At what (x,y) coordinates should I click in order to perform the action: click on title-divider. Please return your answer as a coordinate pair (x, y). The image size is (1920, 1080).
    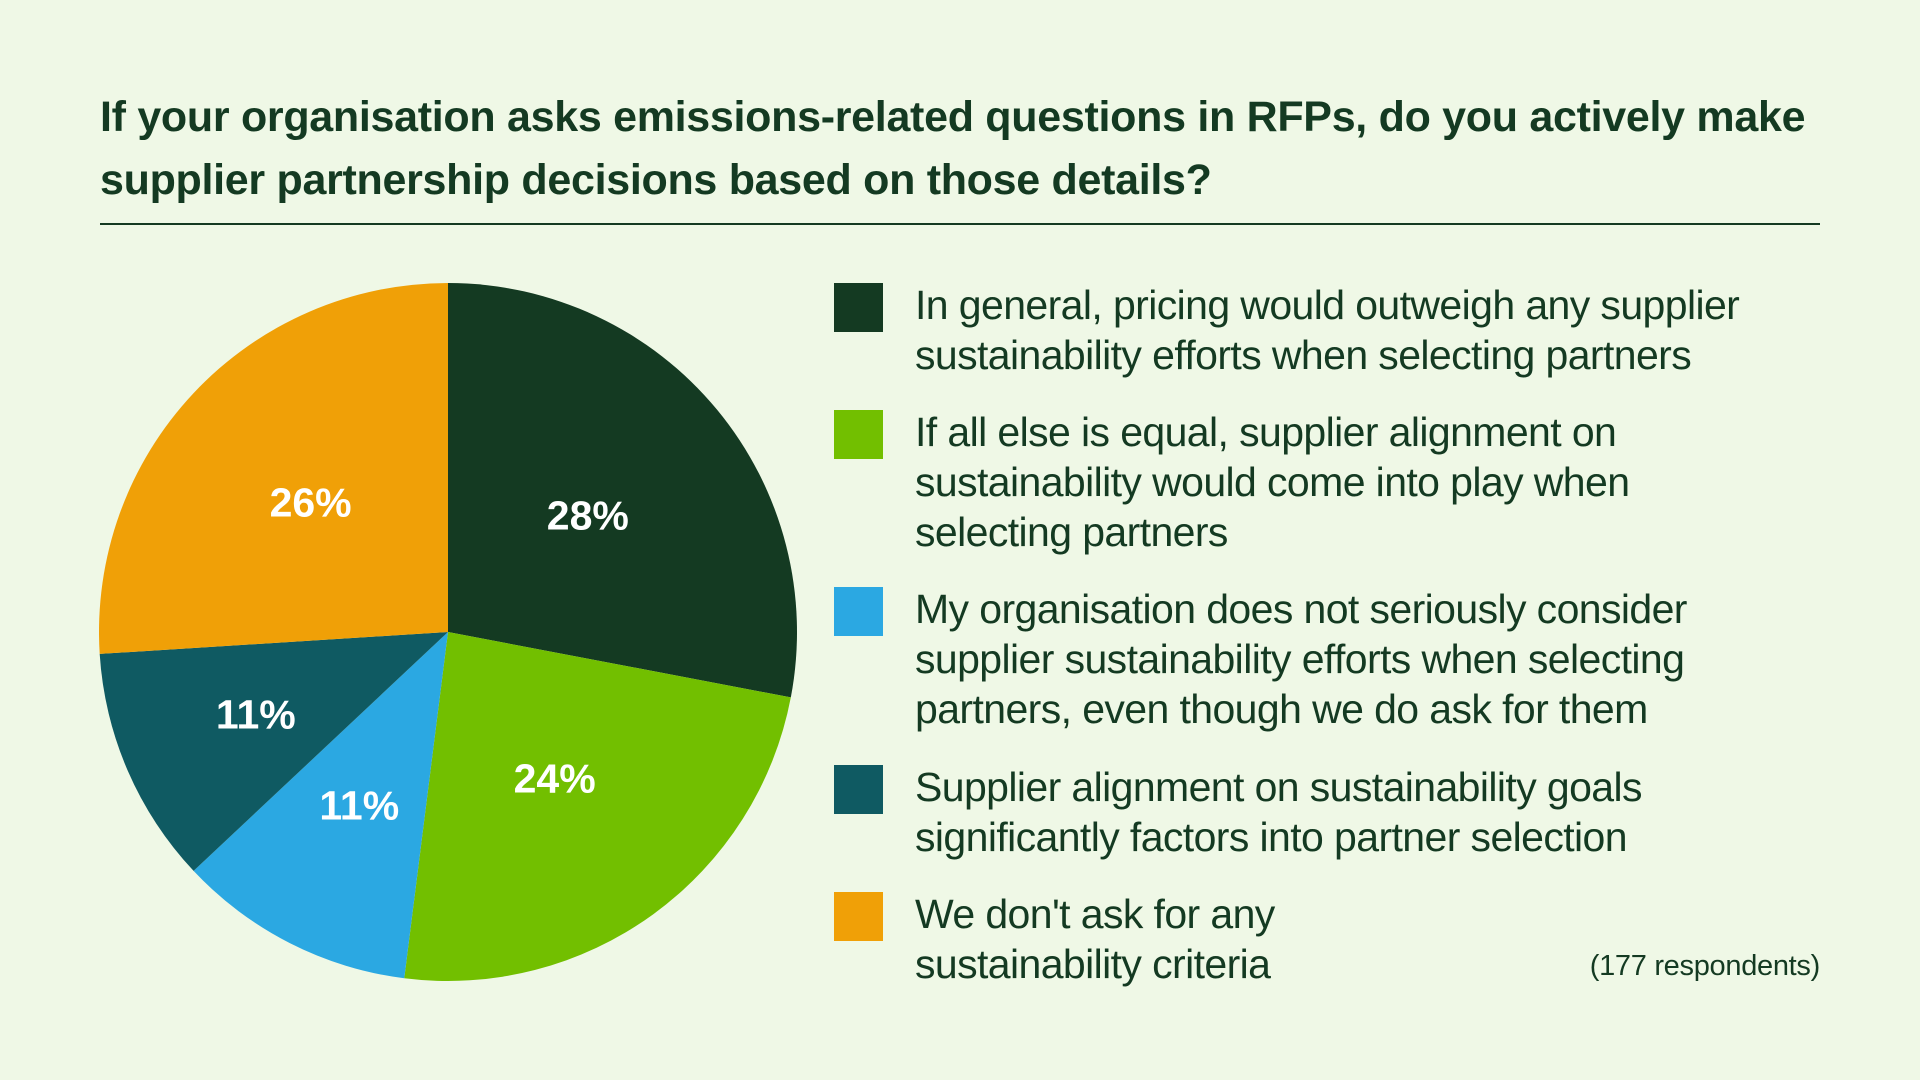
    Looking at the image, I should click on (960, 224).